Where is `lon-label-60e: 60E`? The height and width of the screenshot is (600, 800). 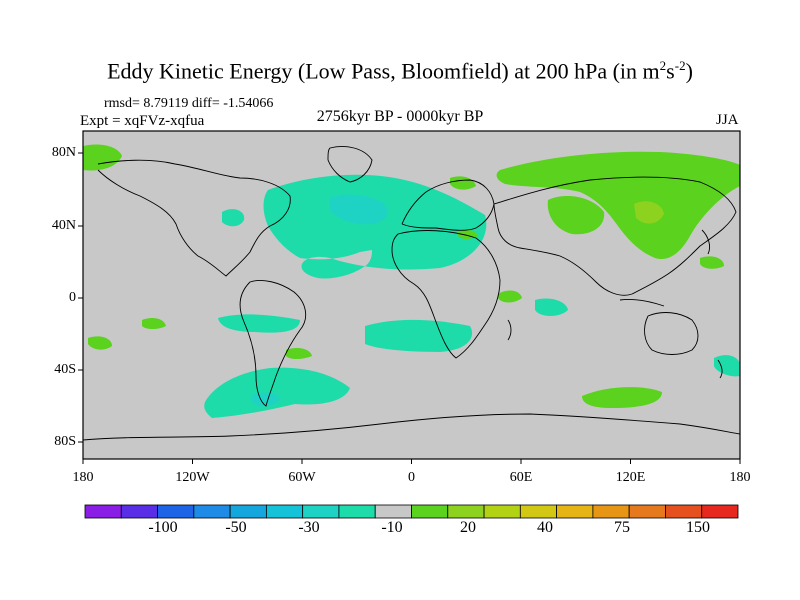
lon-label-60e: 60E is located at coordinates (521, 477).